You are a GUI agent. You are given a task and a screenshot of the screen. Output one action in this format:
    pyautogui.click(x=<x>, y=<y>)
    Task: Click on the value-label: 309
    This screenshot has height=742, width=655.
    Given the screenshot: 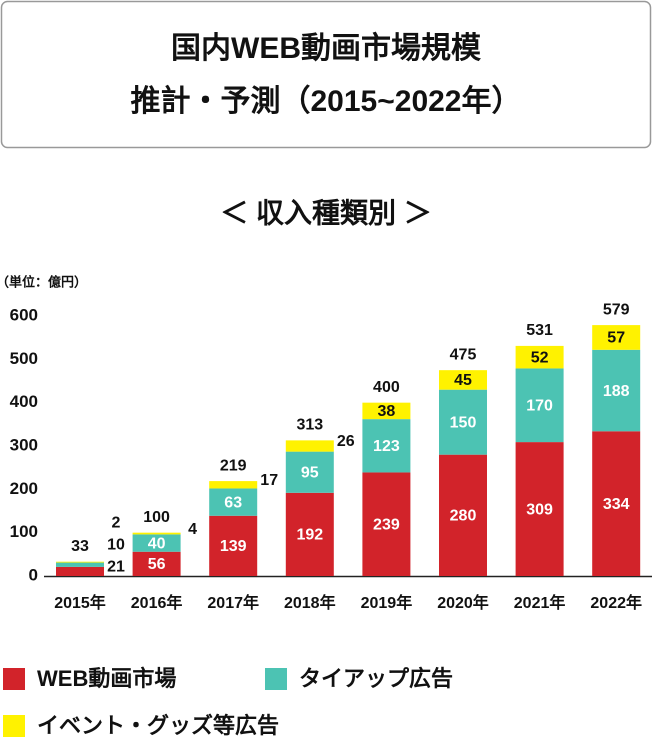 What is the action you would take?
    pyautogui.click(x=539, y=509)
    